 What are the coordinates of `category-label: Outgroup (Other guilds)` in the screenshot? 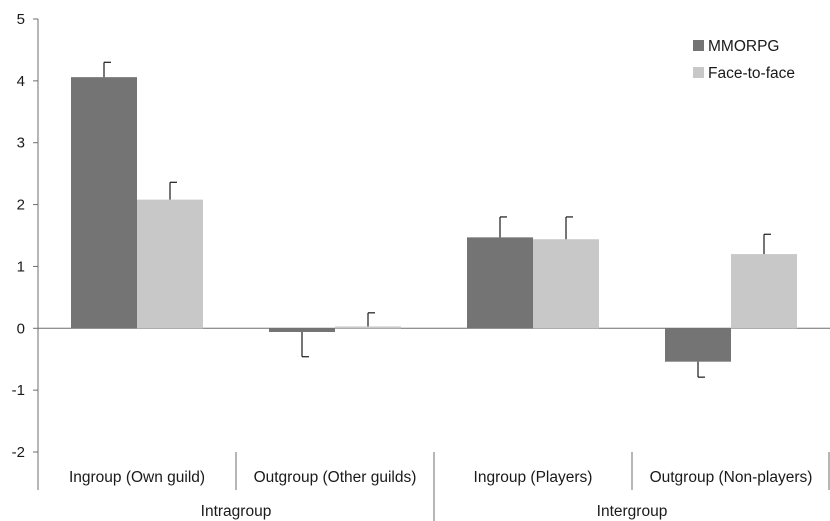 It's located at (335, 477).